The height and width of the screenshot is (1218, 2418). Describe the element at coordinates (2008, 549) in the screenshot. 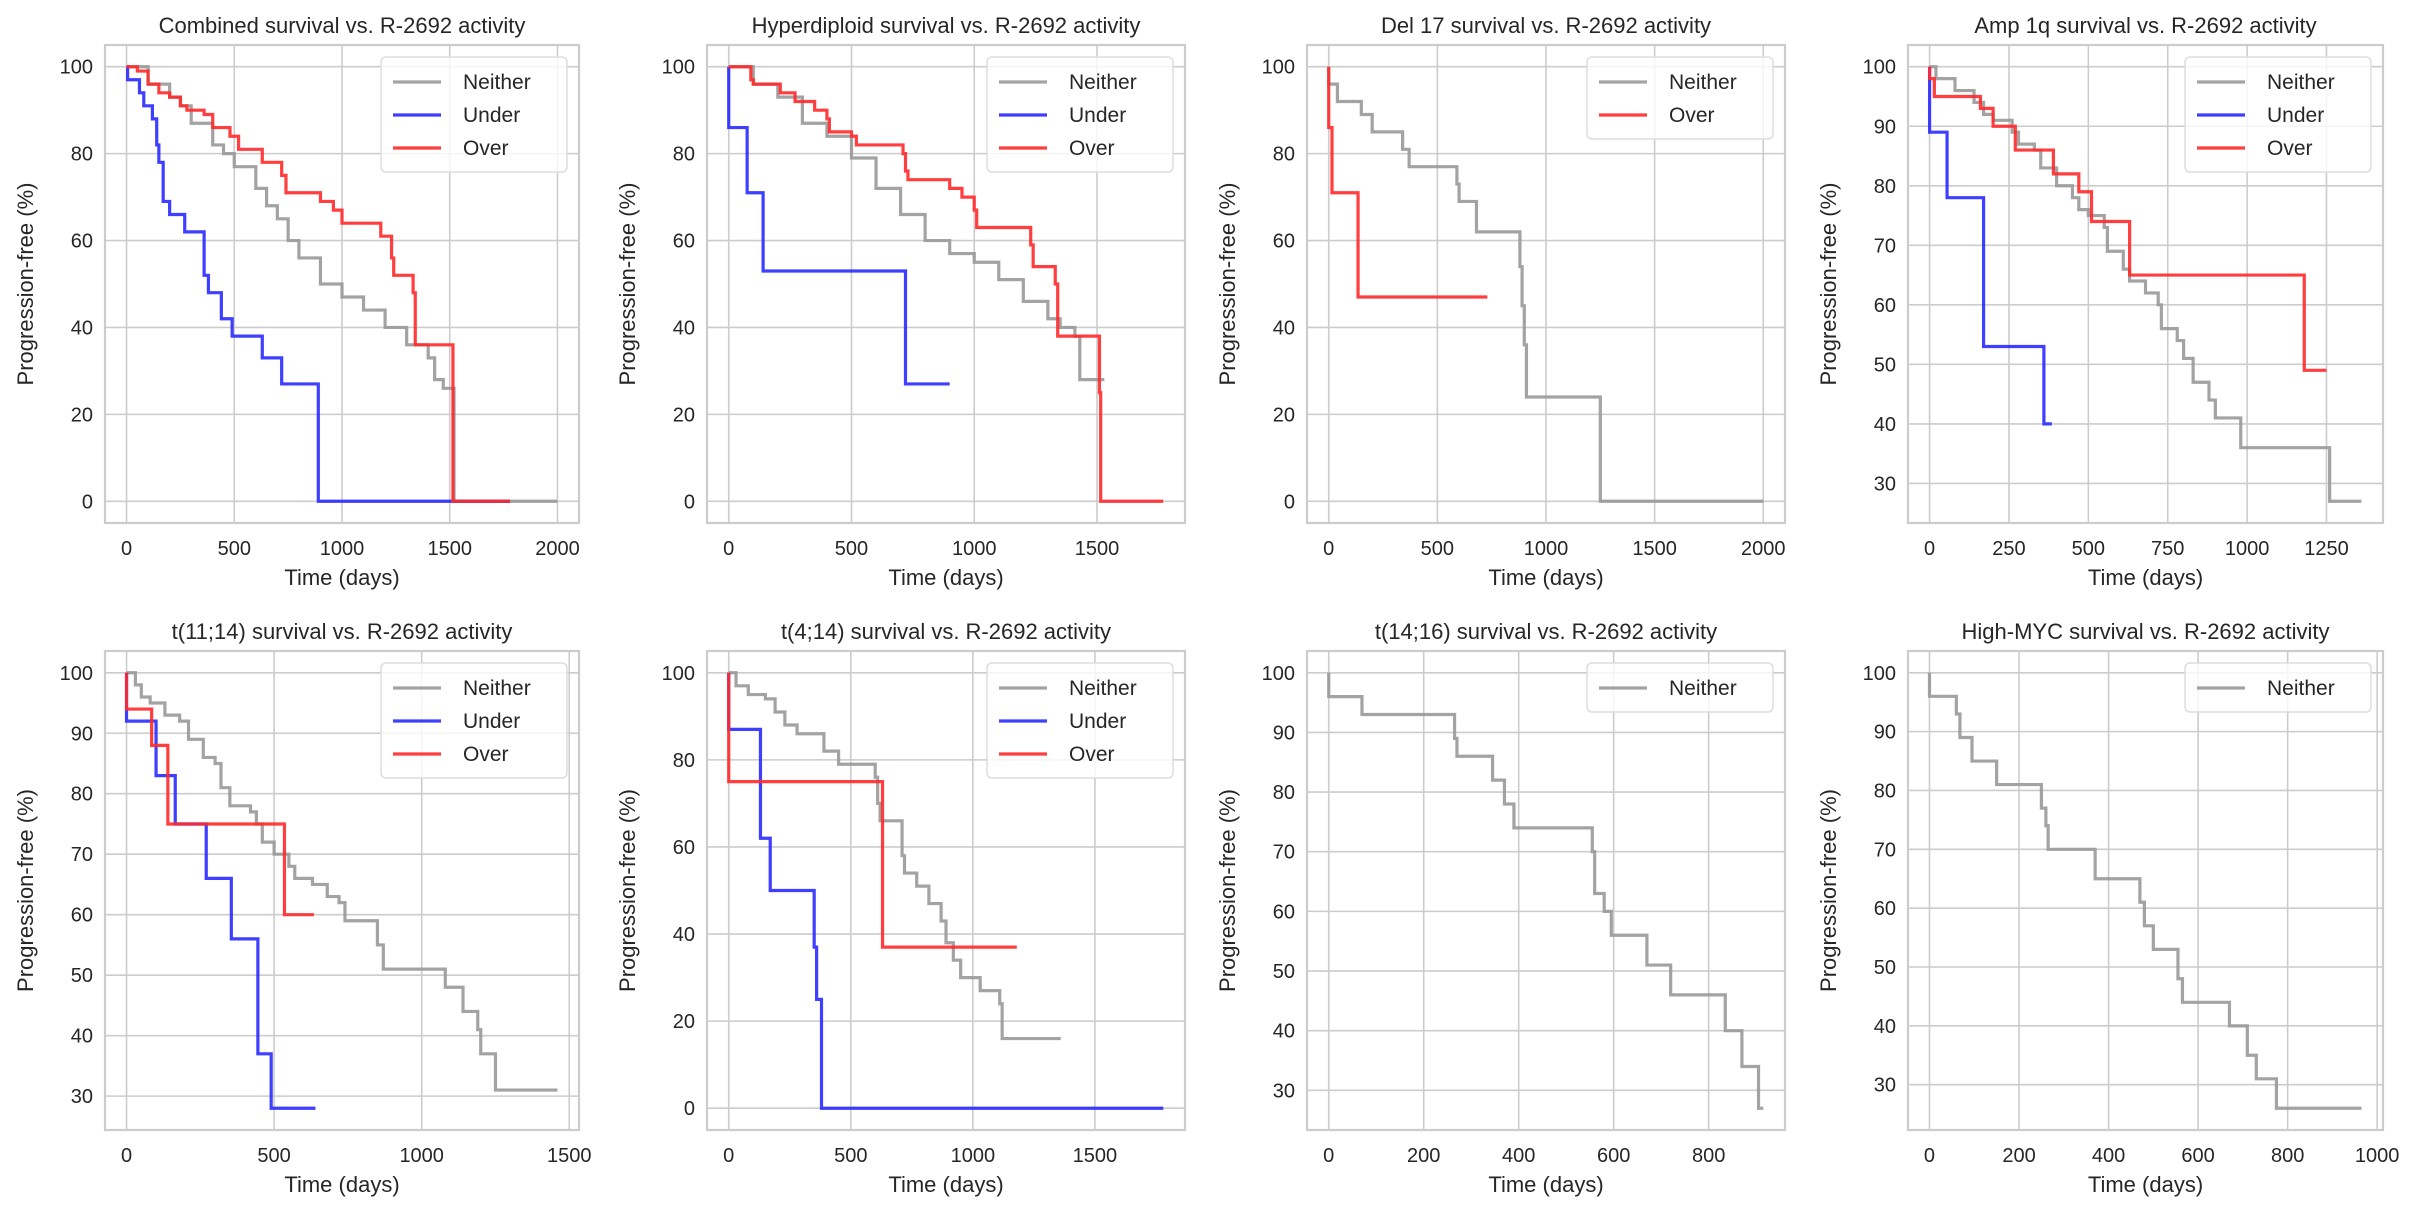

I see `x-tick-label: 250` at that location.